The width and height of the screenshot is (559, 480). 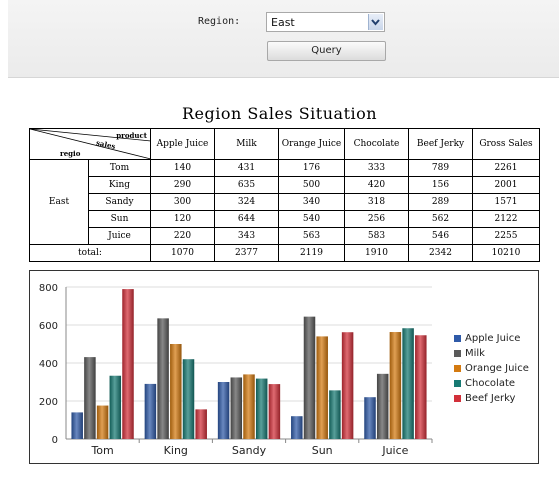 I want to click on total-label: total:, so click(x=90, y=253).